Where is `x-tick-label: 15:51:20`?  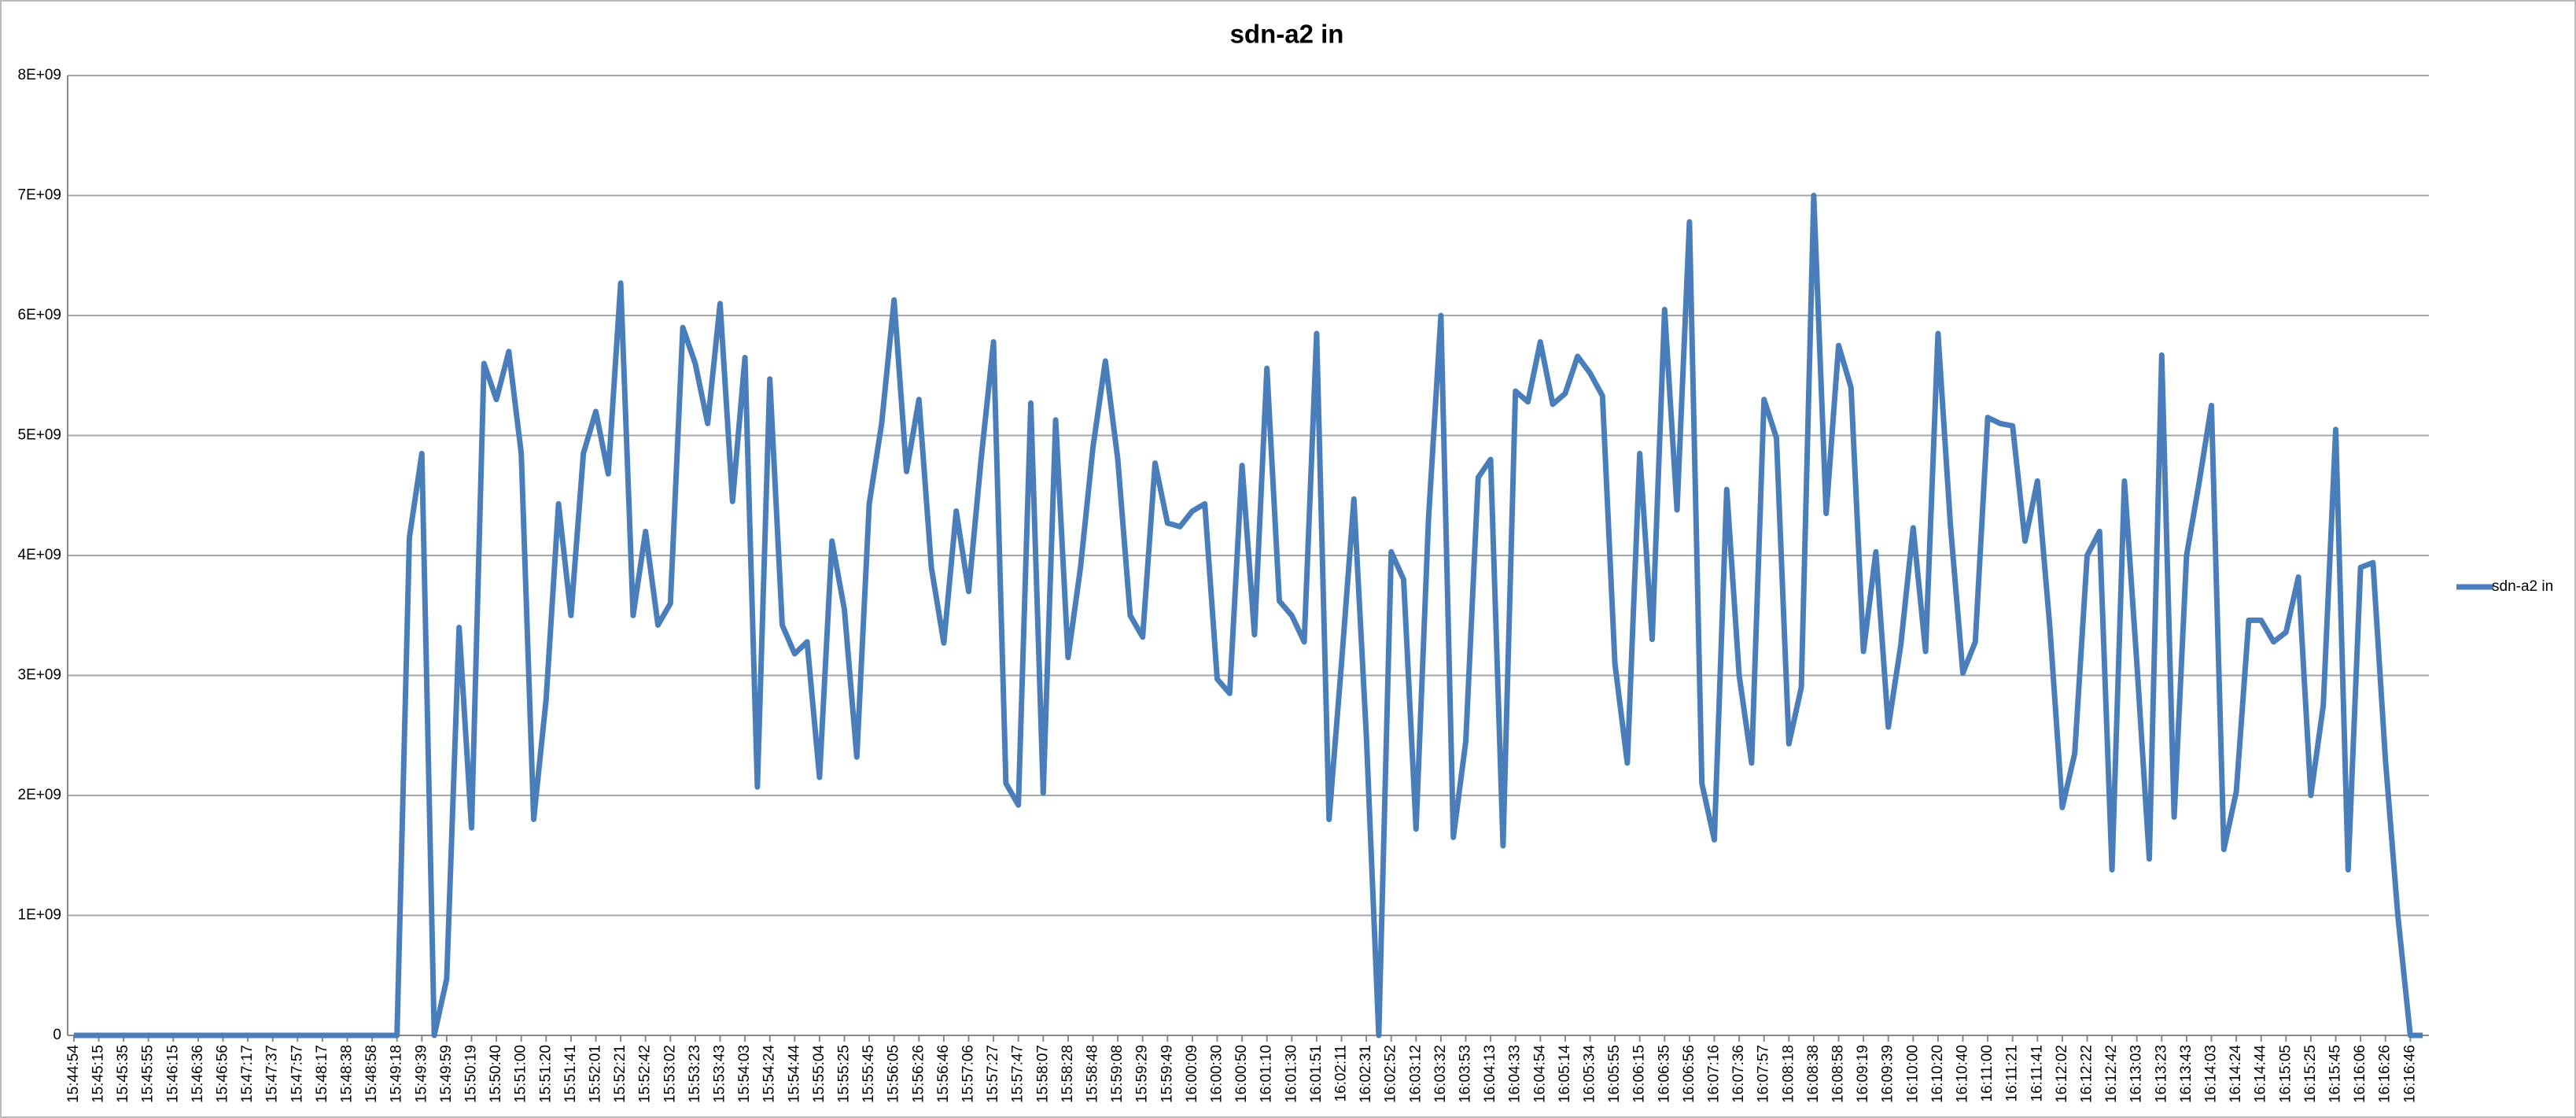 x-tick-label: 15:51:20 is located at coordinates (545, 1074).